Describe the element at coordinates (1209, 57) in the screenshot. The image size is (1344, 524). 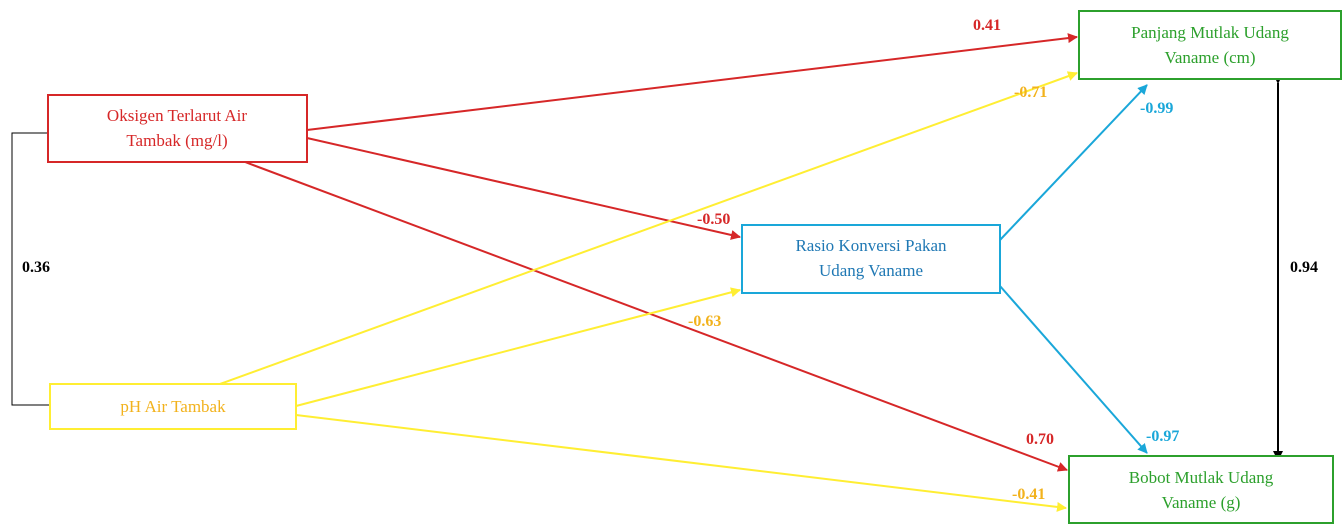
I see `panjang-label-line2: Vaname (cm)` at that location.